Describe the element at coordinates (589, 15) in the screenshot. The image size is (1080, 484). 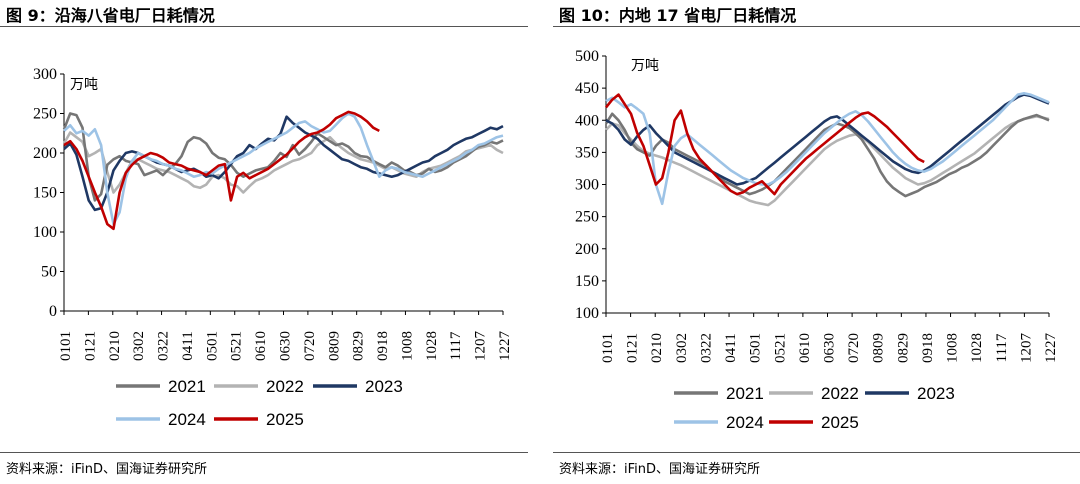
I see `figure-10-label: 图 10：` at that location.